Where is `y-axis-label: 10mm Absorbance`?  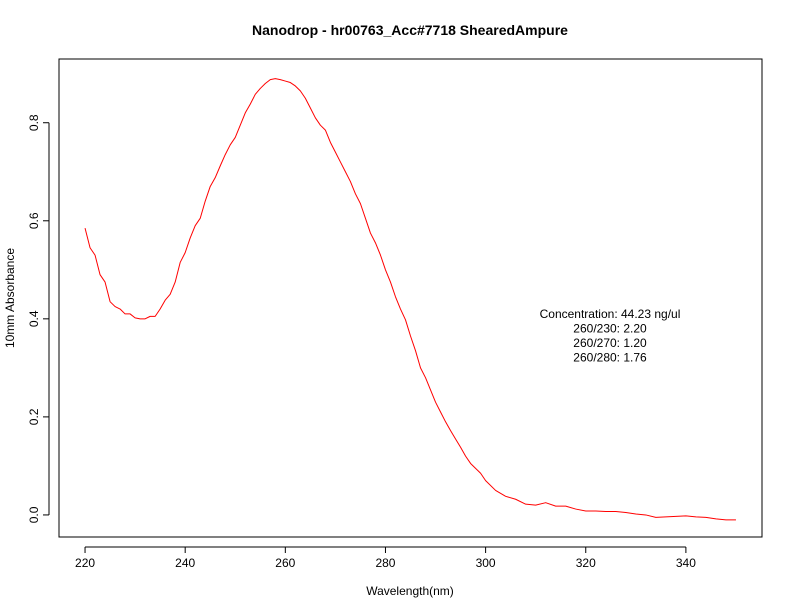 y-axis-label: 10mm Absorbance is located at coordinates (10, 298).